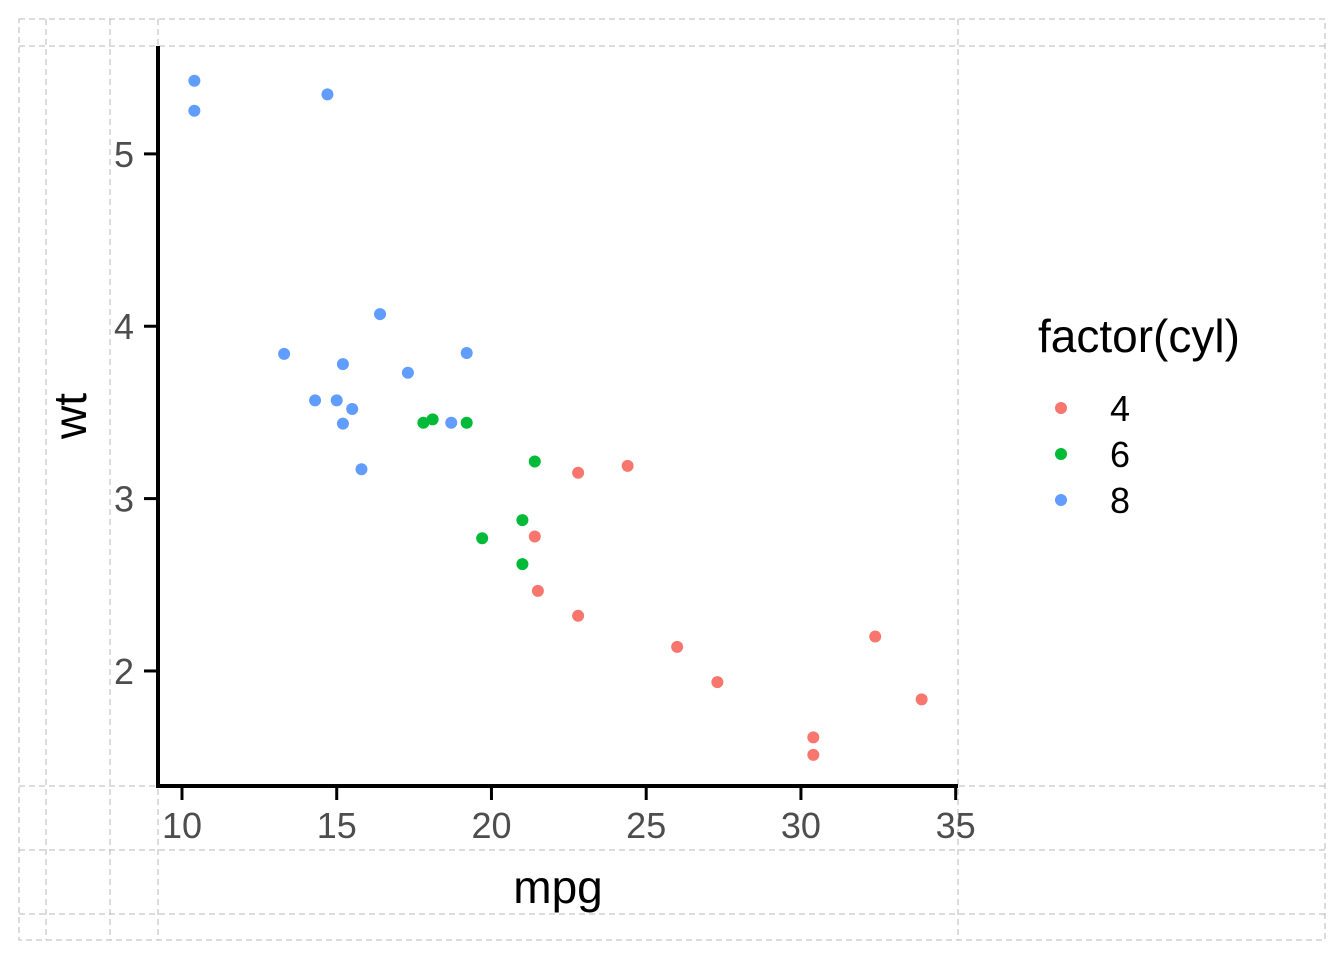 The image size is (1344, 965). What do you see at coordinates (557, 887) in the screenshot?
I see `x-axis-title: mpg` at bounding box center [557, 887].